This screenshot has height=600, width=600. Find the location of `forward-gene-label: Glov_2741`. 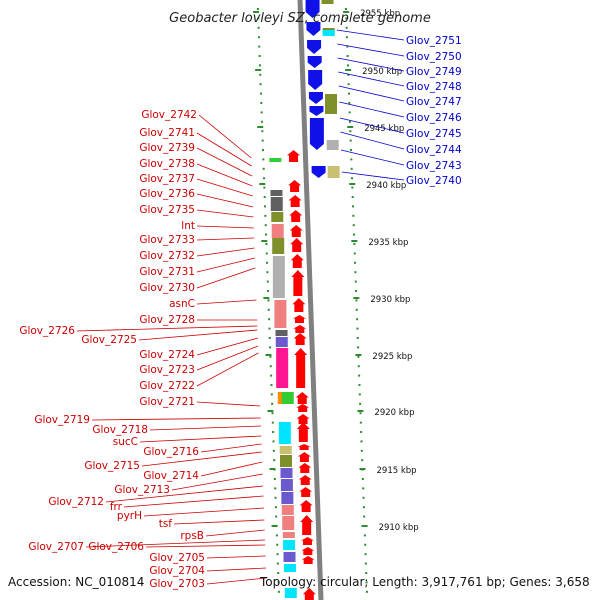

forward-gene-label: Glov_2741 is located at coordinates (167, 133).